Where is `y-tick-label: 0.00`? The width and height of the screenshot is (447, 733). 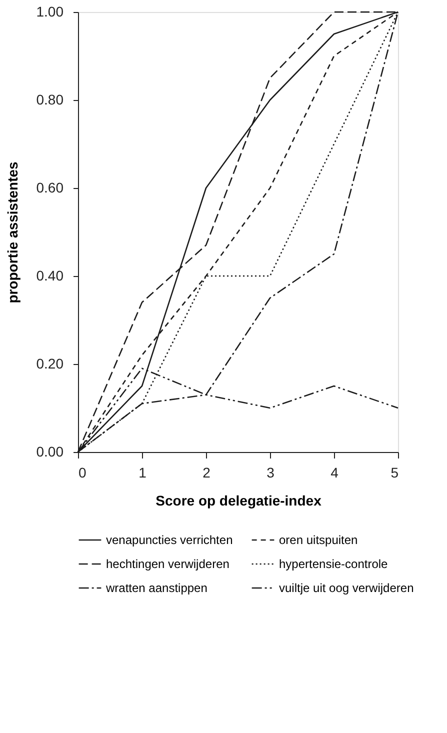 y-tick-label: 0.00 is located at coordinates (50, 452).